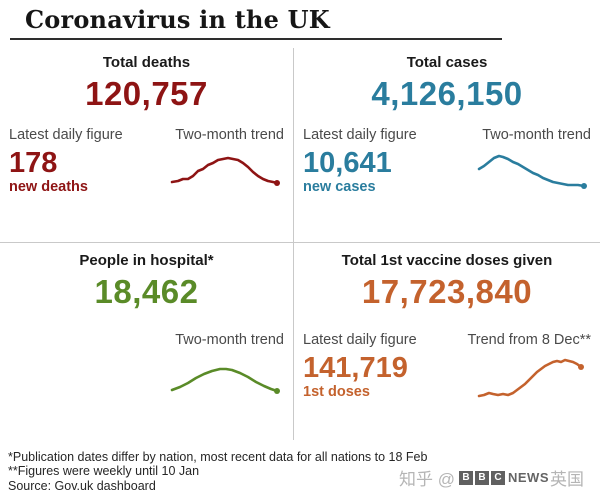  Describe the element at coordinates (447, 93) in the screenshot. I see `total-cases-value: 4,126,150` at that location.